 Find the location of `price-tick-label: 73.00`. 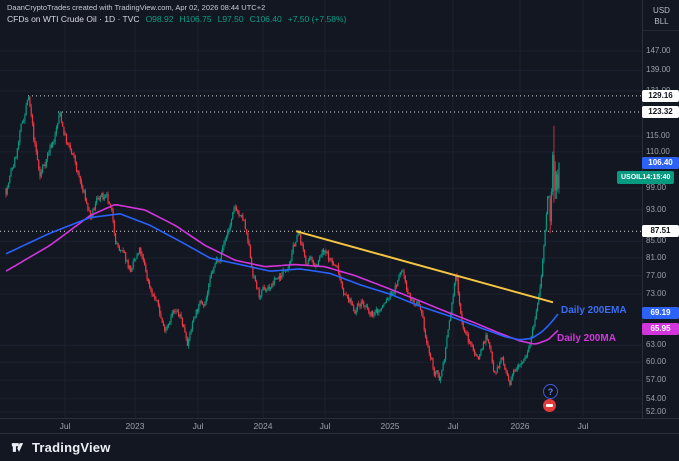

price-tick-label: 73.00 is located at coordinates (656, 293).